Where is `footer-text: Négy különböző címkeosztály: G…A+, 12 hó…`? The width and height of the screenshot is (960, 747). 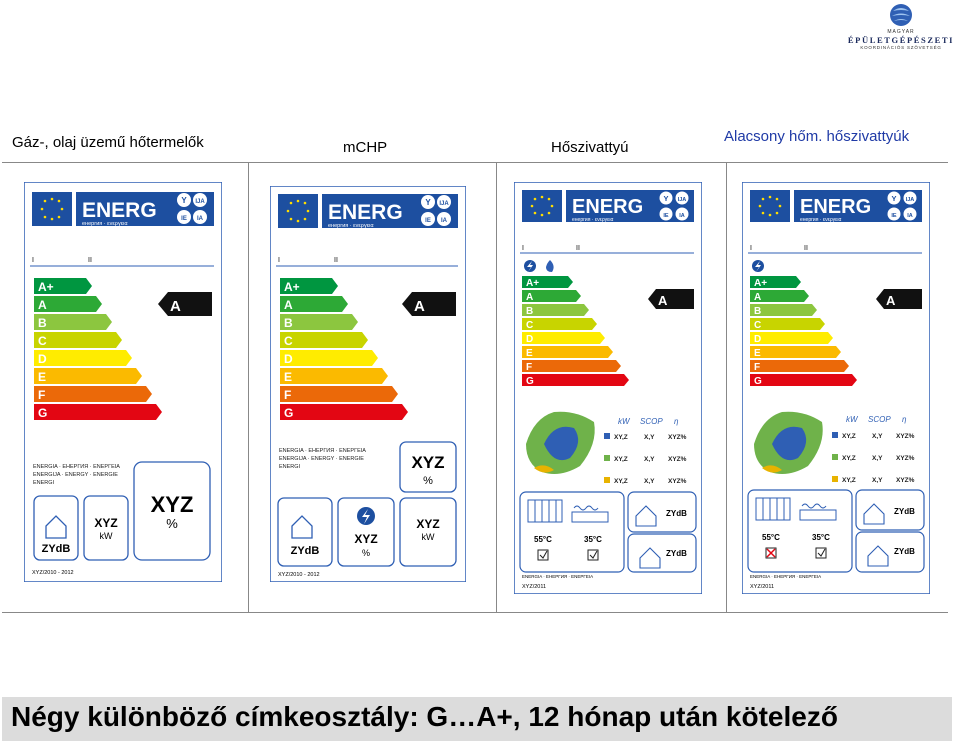 footer-text: Négy különböző címkeosztály: G…A+, 12 hó… is located at coordinates (424, 716).